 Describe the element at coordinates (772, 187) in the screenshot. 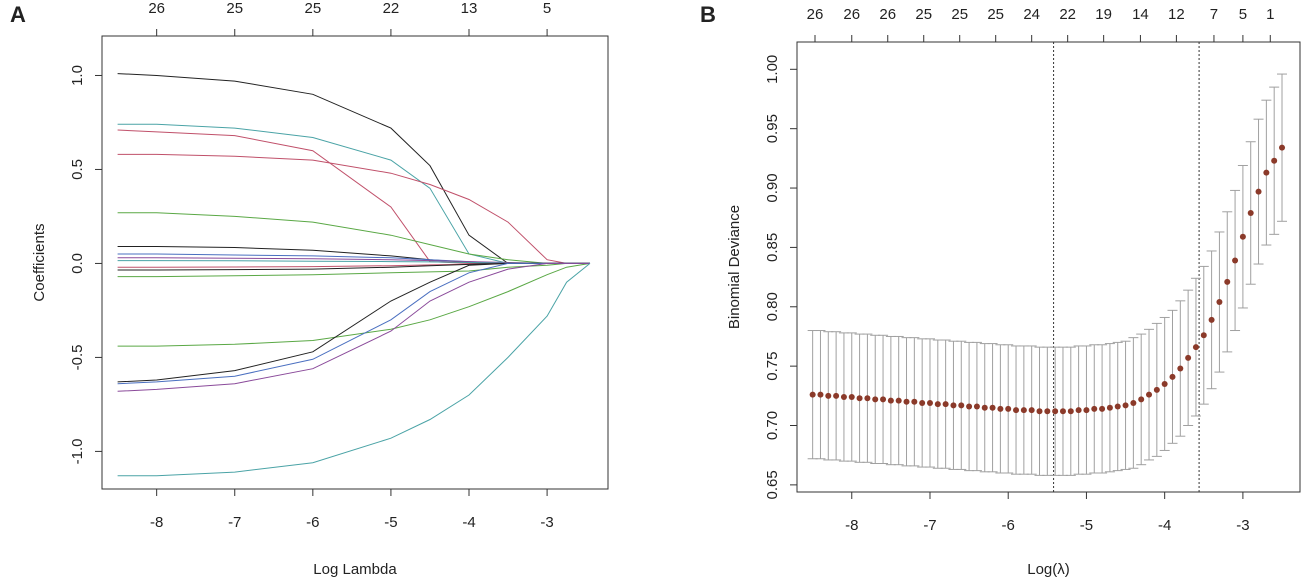

I see `y-tick-label: 0.90` at that location.